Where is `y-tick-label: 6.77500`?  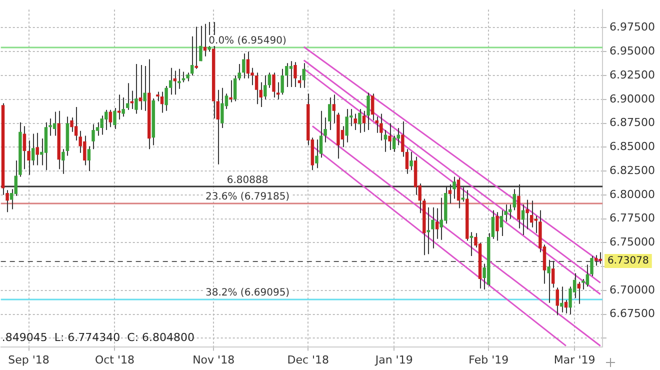
y-tick-label: 6.77500 is located at coordinates (633, 218).